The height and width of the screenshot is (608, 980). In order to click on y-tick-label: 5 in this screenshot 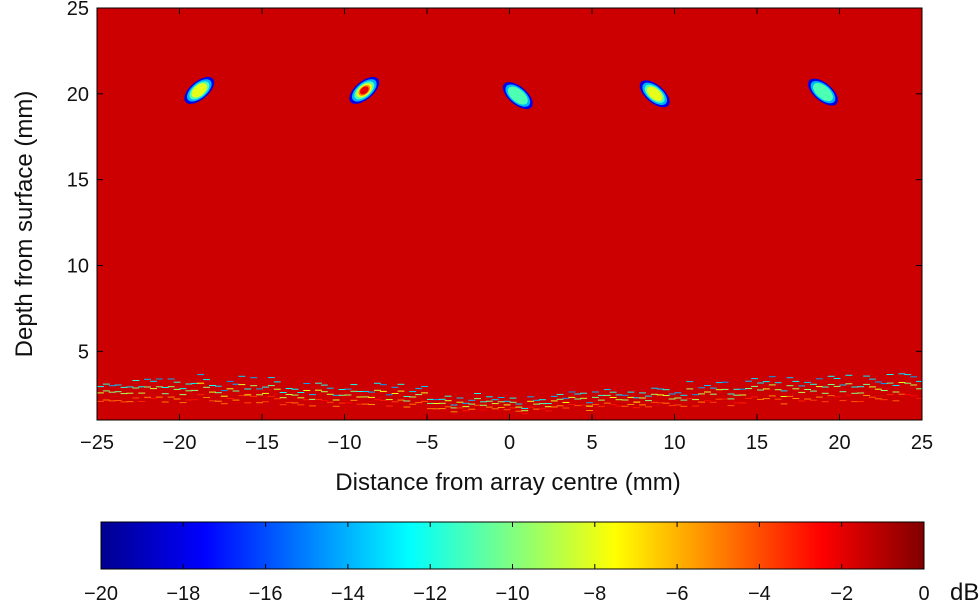, I will do `click(83, 352)`.